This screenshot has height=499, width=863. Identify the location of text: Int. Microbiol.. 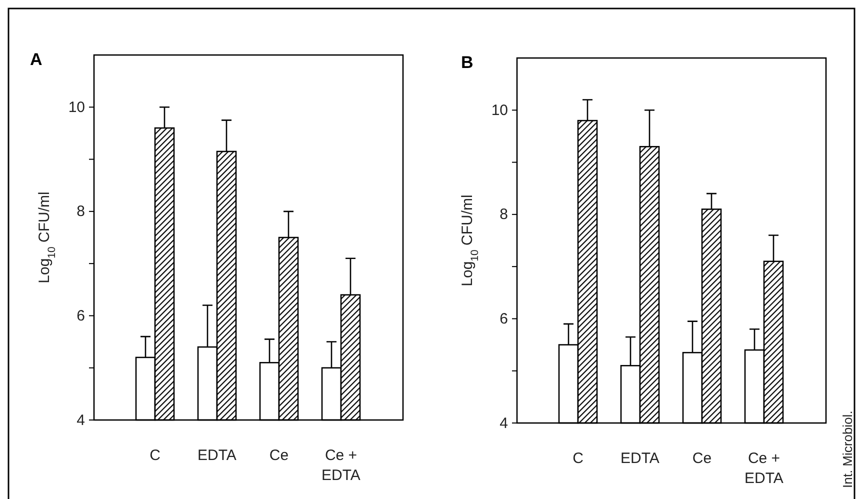
(847, 449).